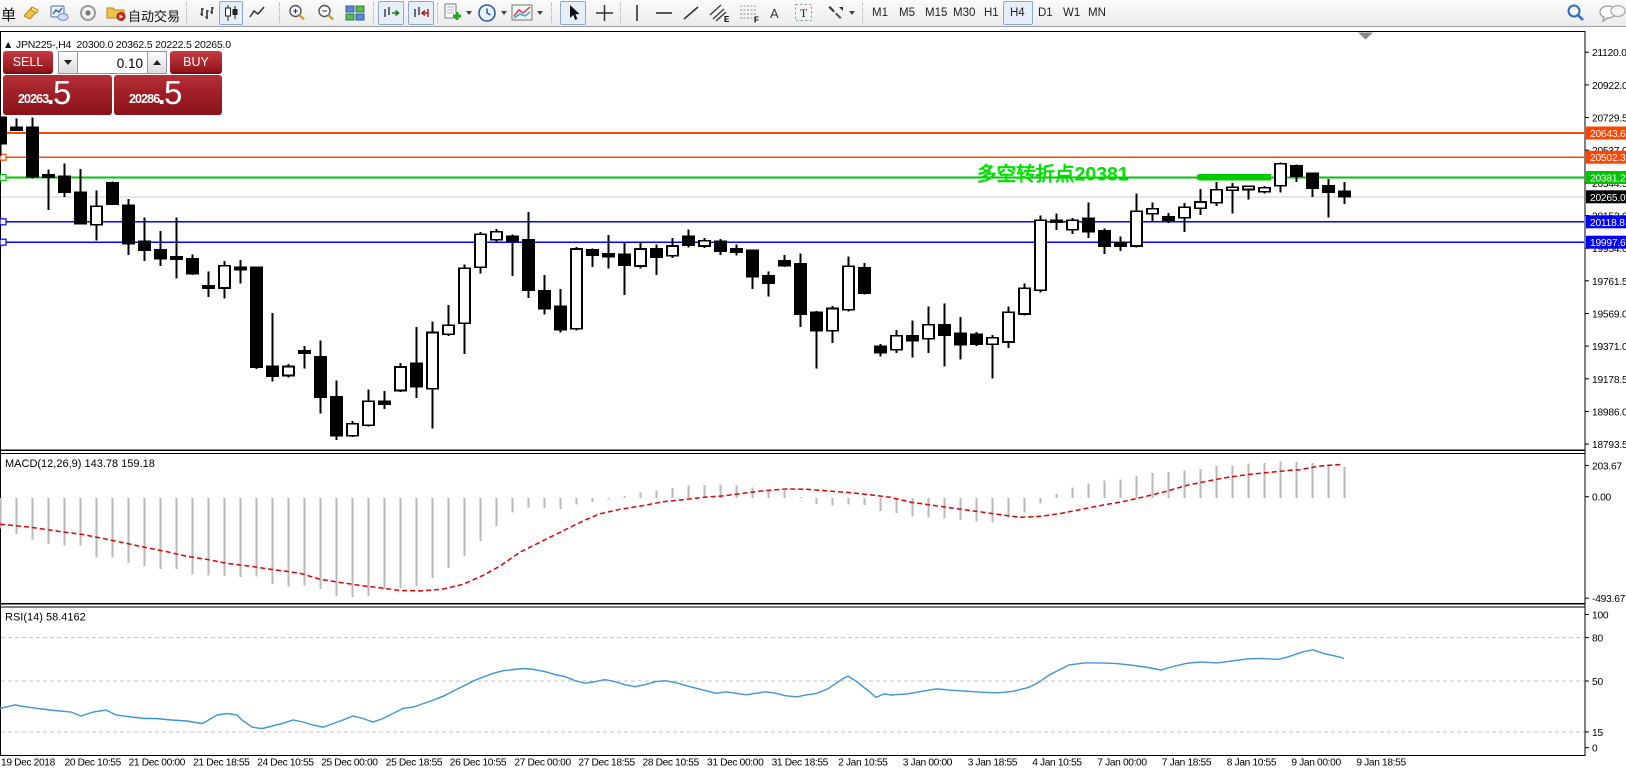 This screenshot has width=1626, height=772. Describe the element at coordinates (606, 763) in the screenshot. I see `svg-text: 27 Dec 18:55` at that location.